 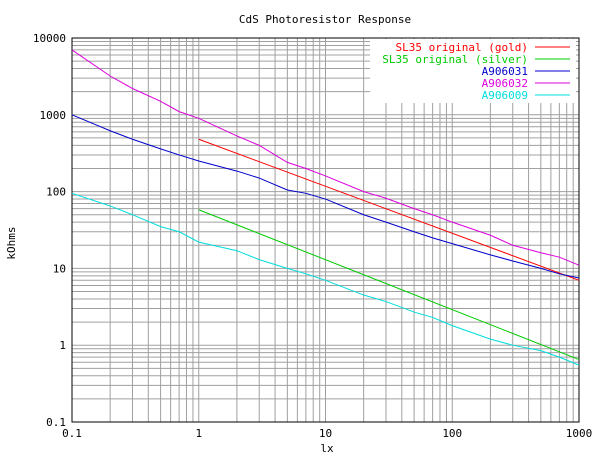 What do you see at coordinates (455, 59) in the screenshot?
I see `legend-label-2: SL35 original (silver)` at bounding box center [455, 59].